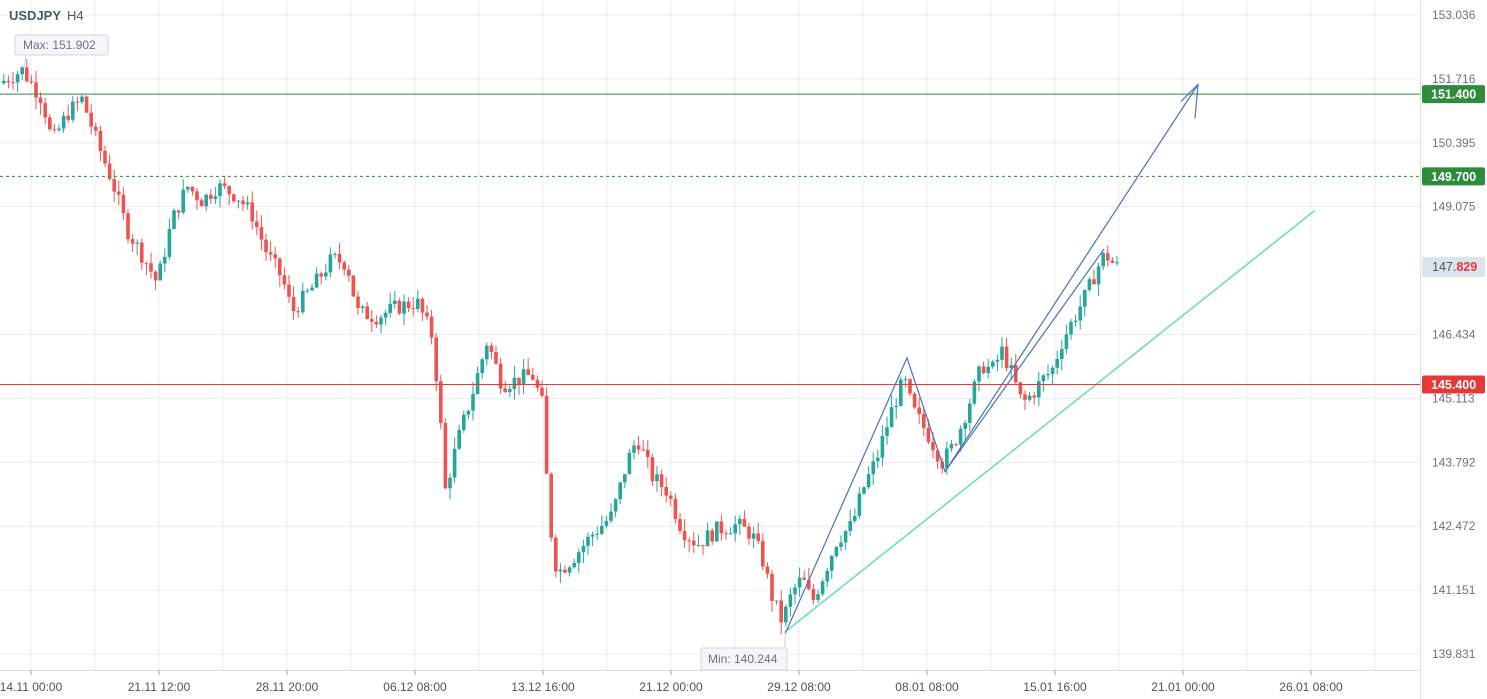  Describe the element at coordinates (927, 687) in the screenshot. I see `x-tick-label: 08.01 08:00` at that location.